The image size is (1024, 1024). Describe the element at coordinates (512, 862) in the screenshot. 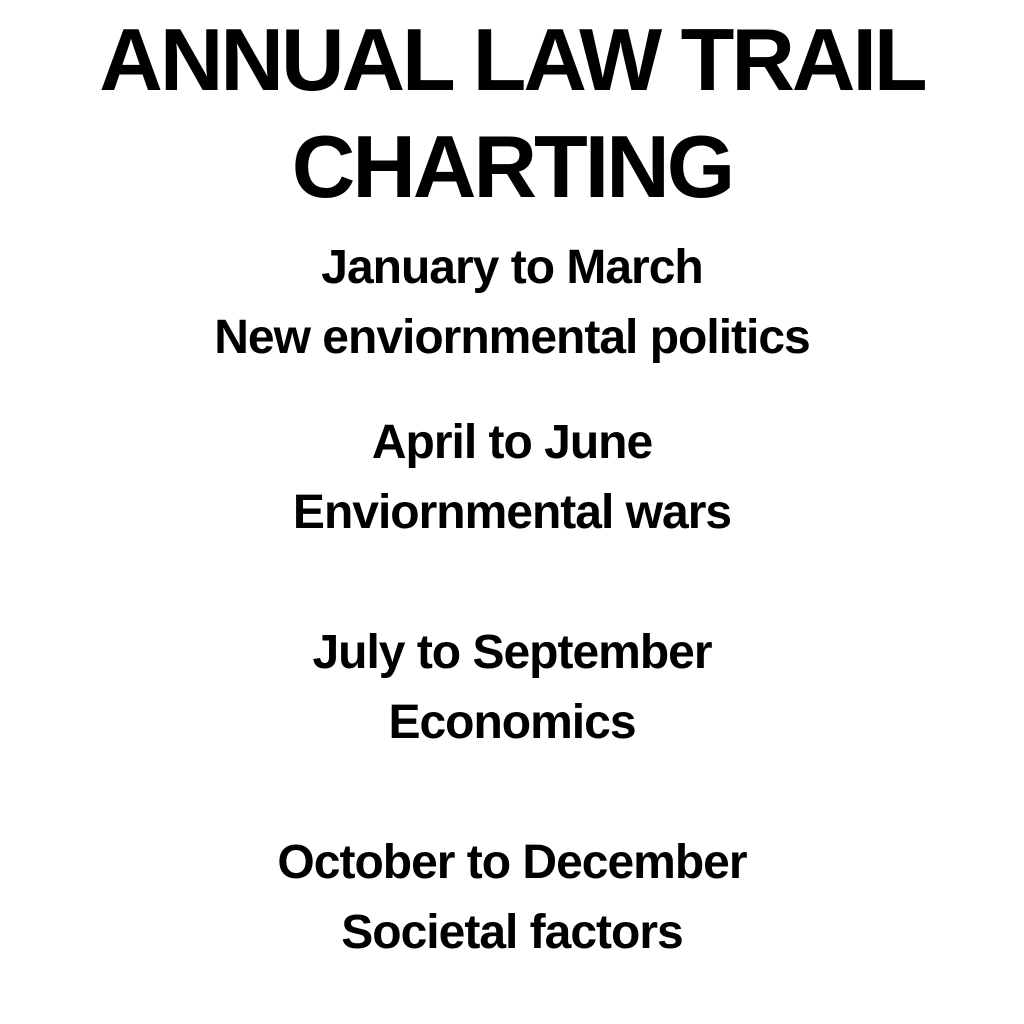

I see `period-label: October to December` at that location.